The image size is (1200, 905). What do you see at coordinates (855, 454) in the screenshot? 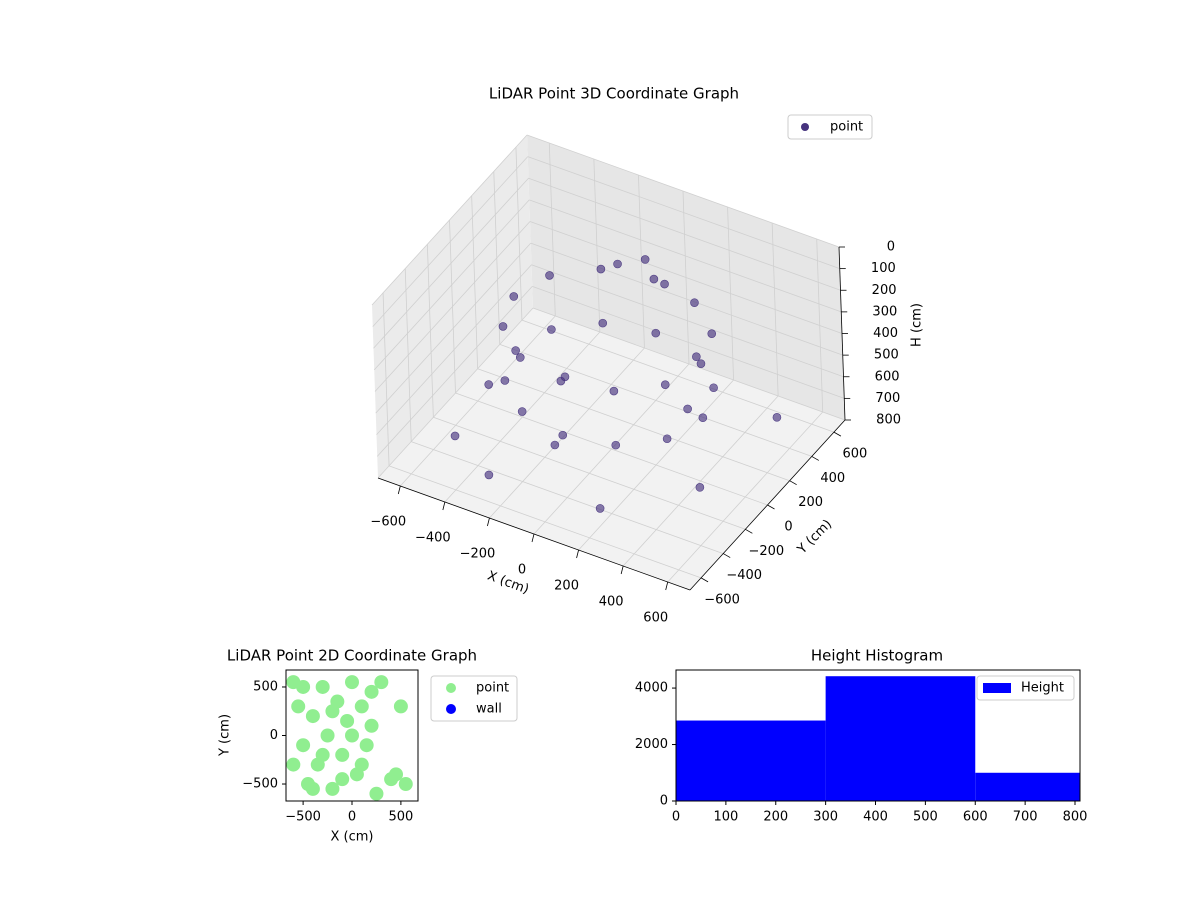
I see `y-tick-label: 600` at bounding box center [855, 454].